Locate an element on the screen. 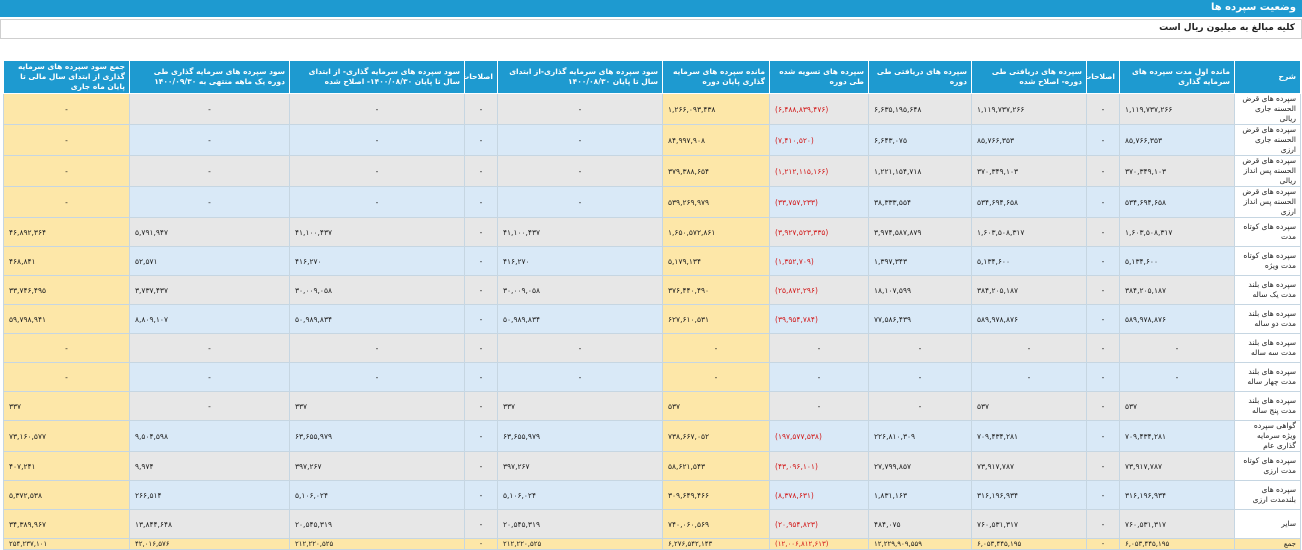 The height and width of the screenshot is (550, 1302). table-cell: ۵۳۷ is located at coordinates (716, 406).